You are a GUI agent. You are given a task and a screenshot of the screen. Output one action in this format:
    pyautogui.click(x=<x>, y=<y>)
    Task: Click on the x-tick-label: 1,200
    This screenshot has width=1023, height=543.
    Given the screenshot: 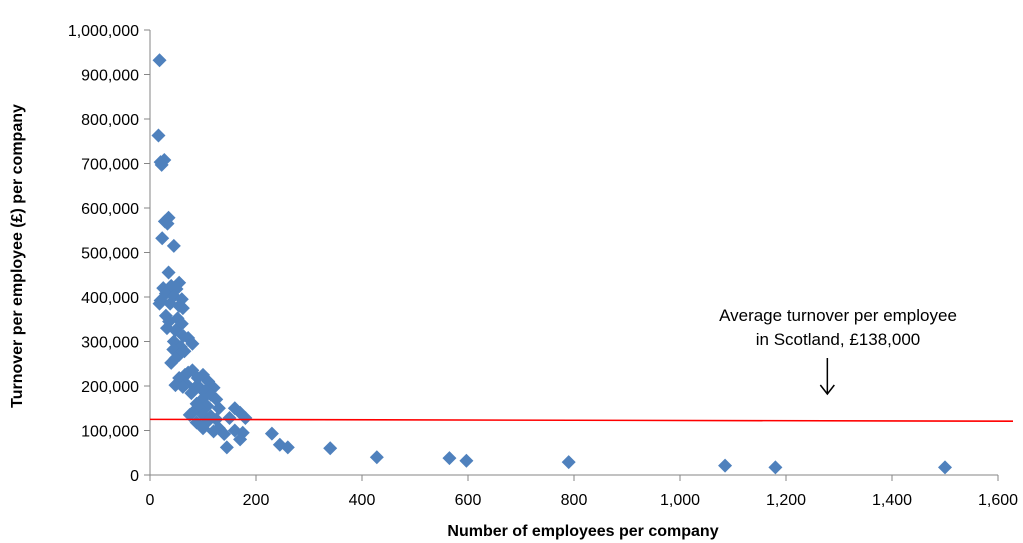 What is the action you would take?
    pyautogui.click(x=786, y=500)
    